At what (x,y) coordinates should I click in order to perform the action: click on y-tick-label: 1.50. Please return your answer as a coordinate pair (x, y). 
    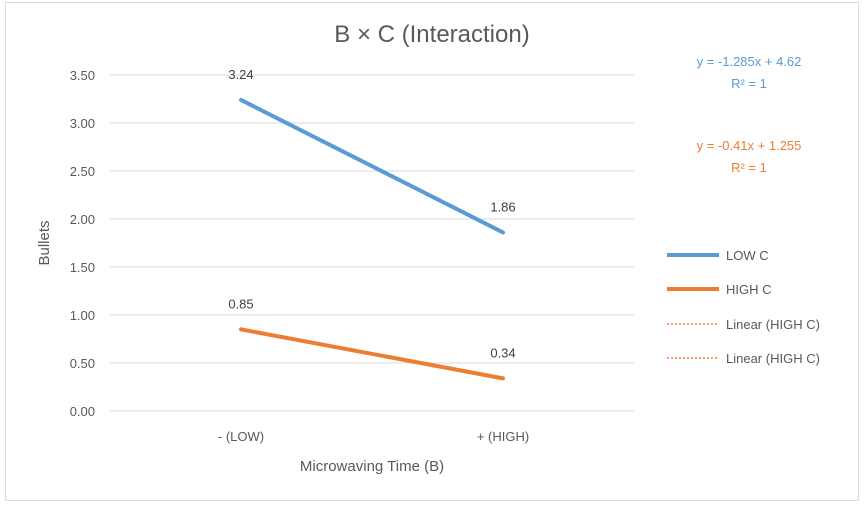
    Looking at the image, I should click on (82, 267).